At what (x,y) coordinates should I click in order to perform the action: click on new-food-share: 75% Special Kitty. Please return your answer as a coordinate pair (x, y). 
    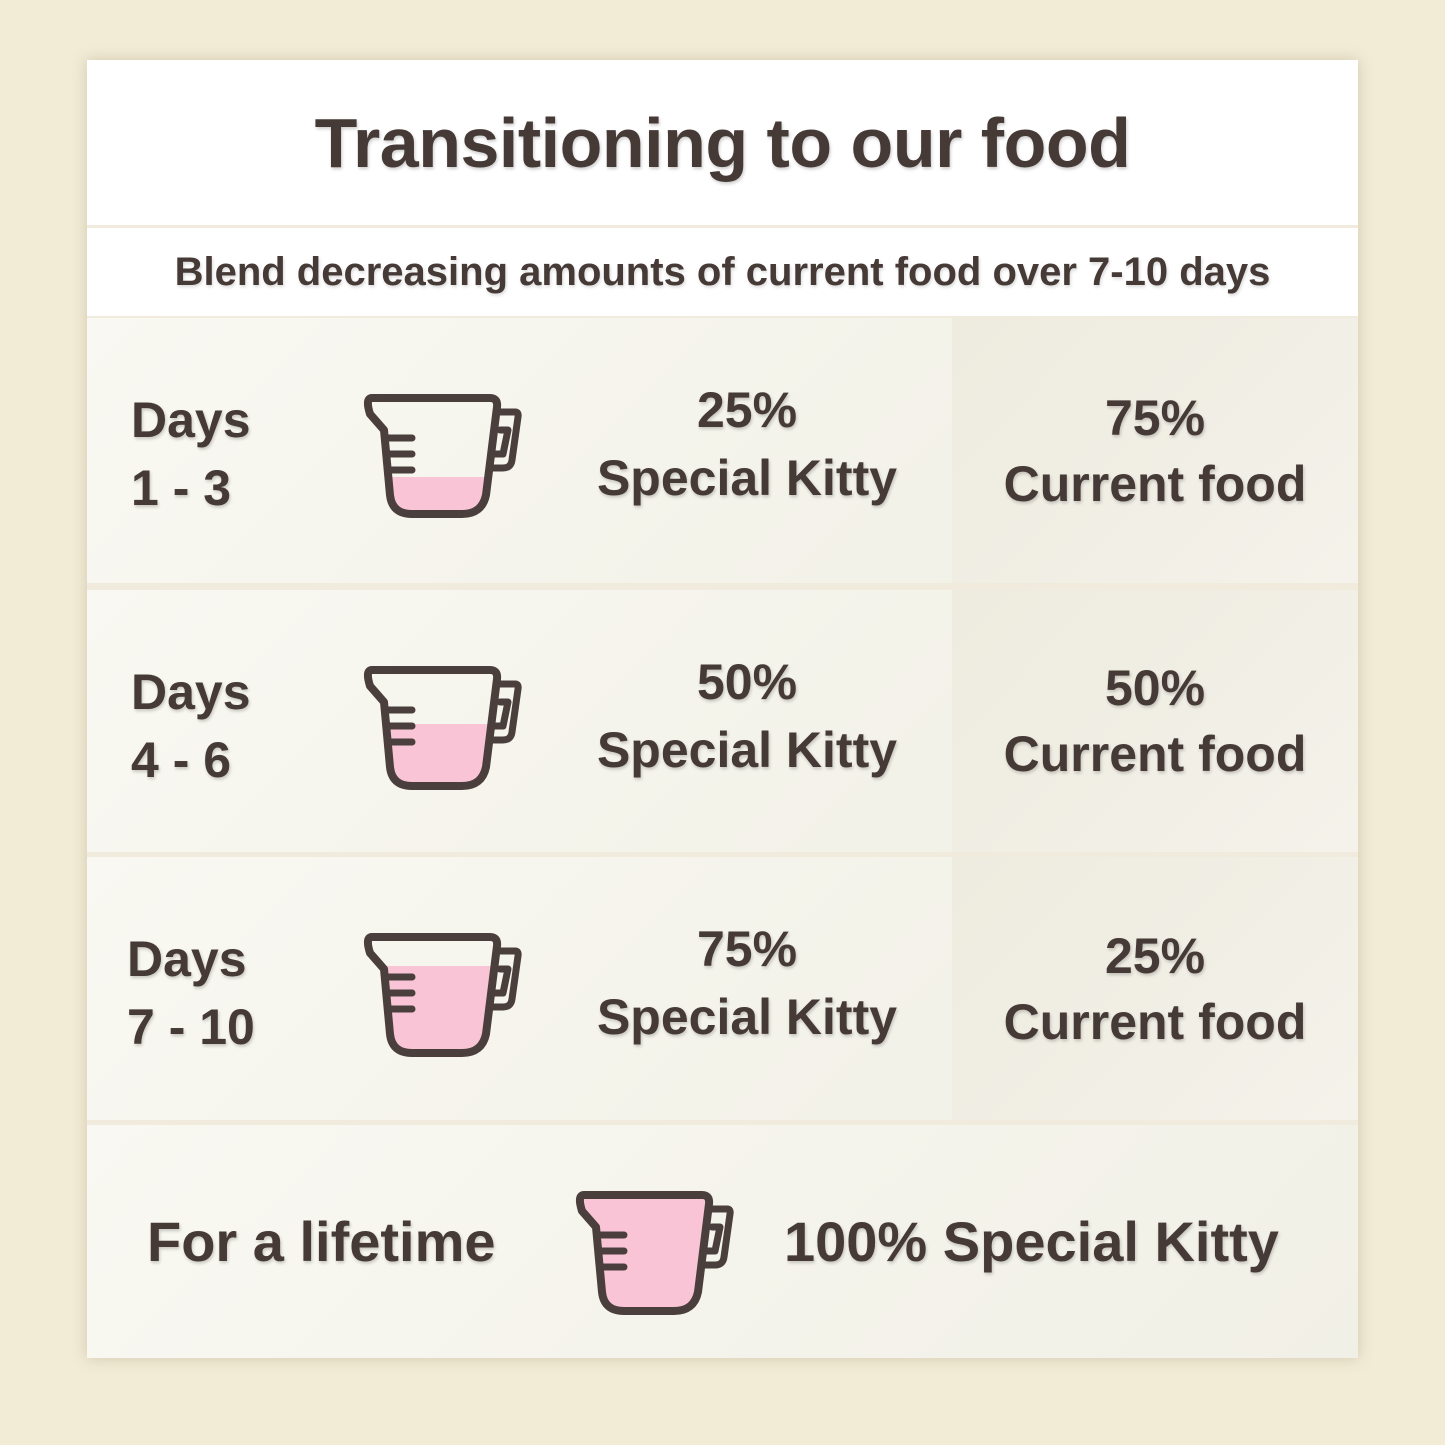
    Looking at the image, I should click on (747, 983).